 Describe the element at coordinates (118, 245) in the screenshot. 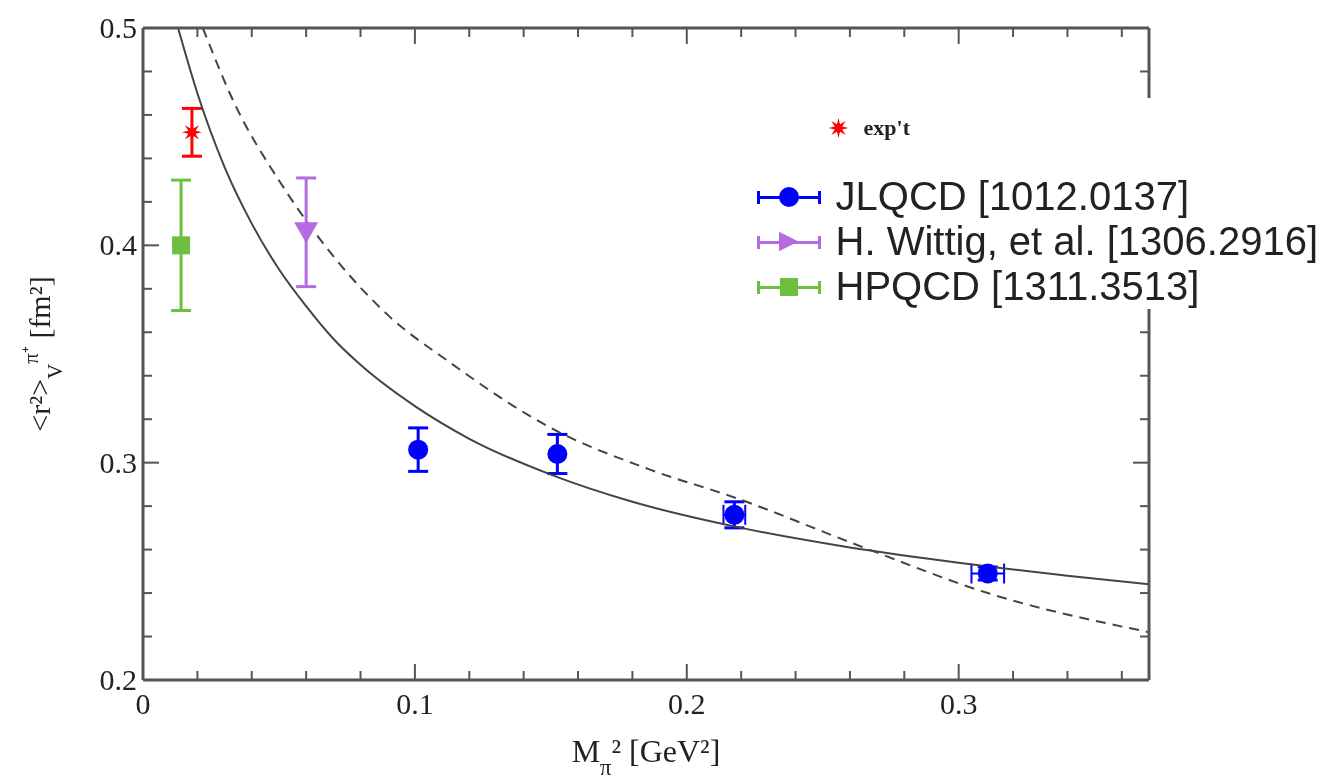

I see `y-tick-label: 0.4` at that location.